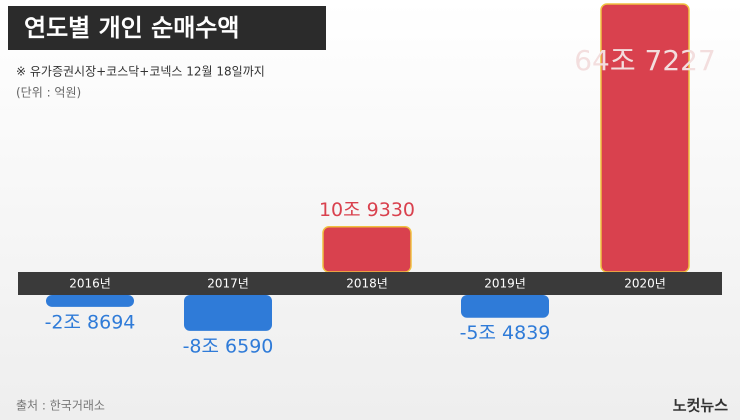 The height and width of the screenshot is (420, 740). What do you see at coordinates (48, 93) in the screenshot?
I see `unit-note: (단위 : 억원)` at bounding box center [48, 93].